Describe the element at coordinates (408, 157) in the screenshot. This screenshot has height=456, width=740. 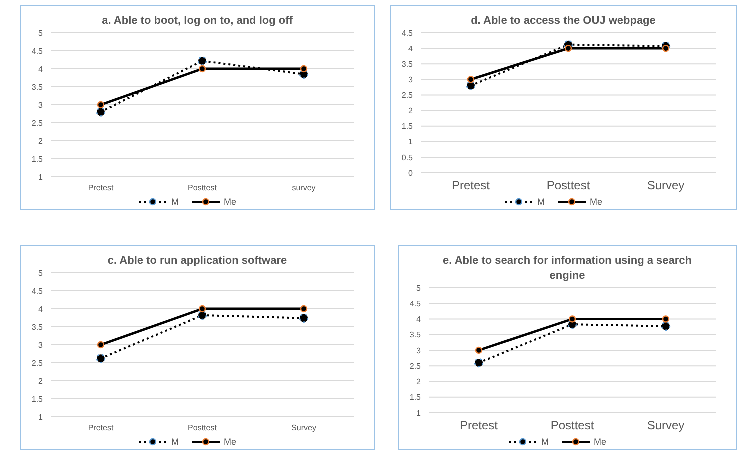
I see `y-tick-label: 0.5` at that location.